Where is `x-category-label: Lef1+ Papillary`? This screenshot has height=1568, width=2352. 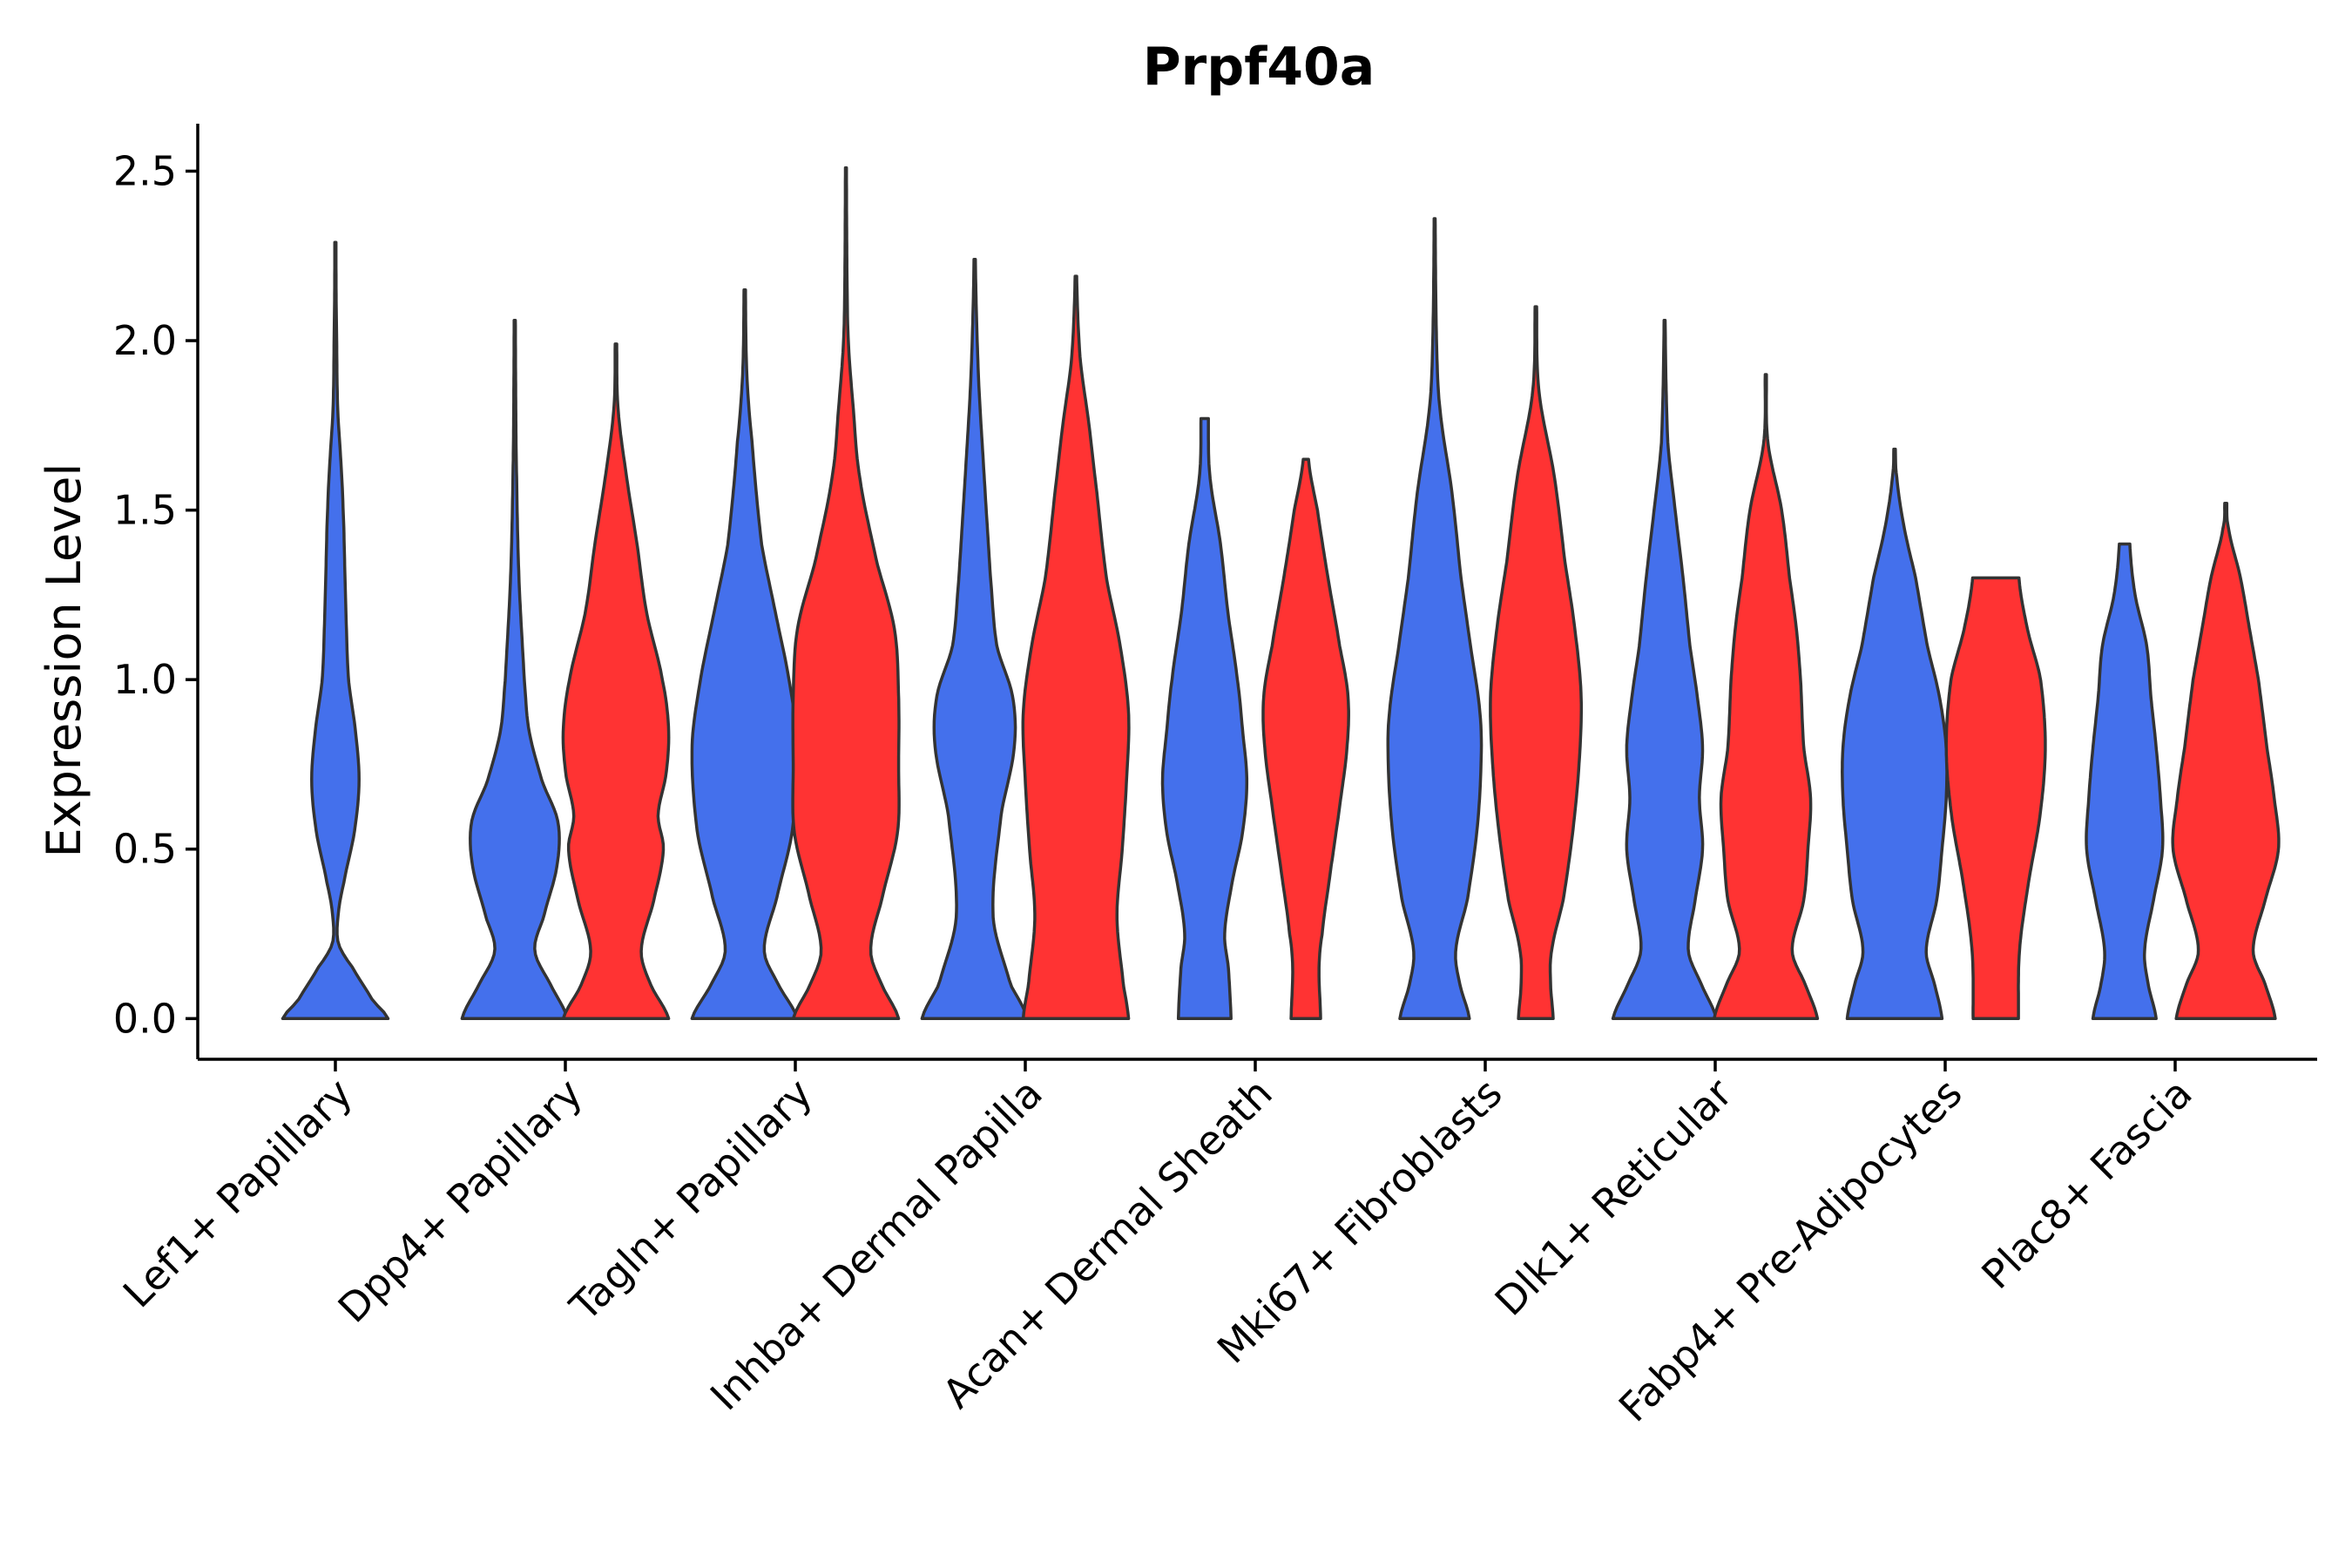
x-category-label: Lef1+ Papillary is located at coordinates (238, 1193).